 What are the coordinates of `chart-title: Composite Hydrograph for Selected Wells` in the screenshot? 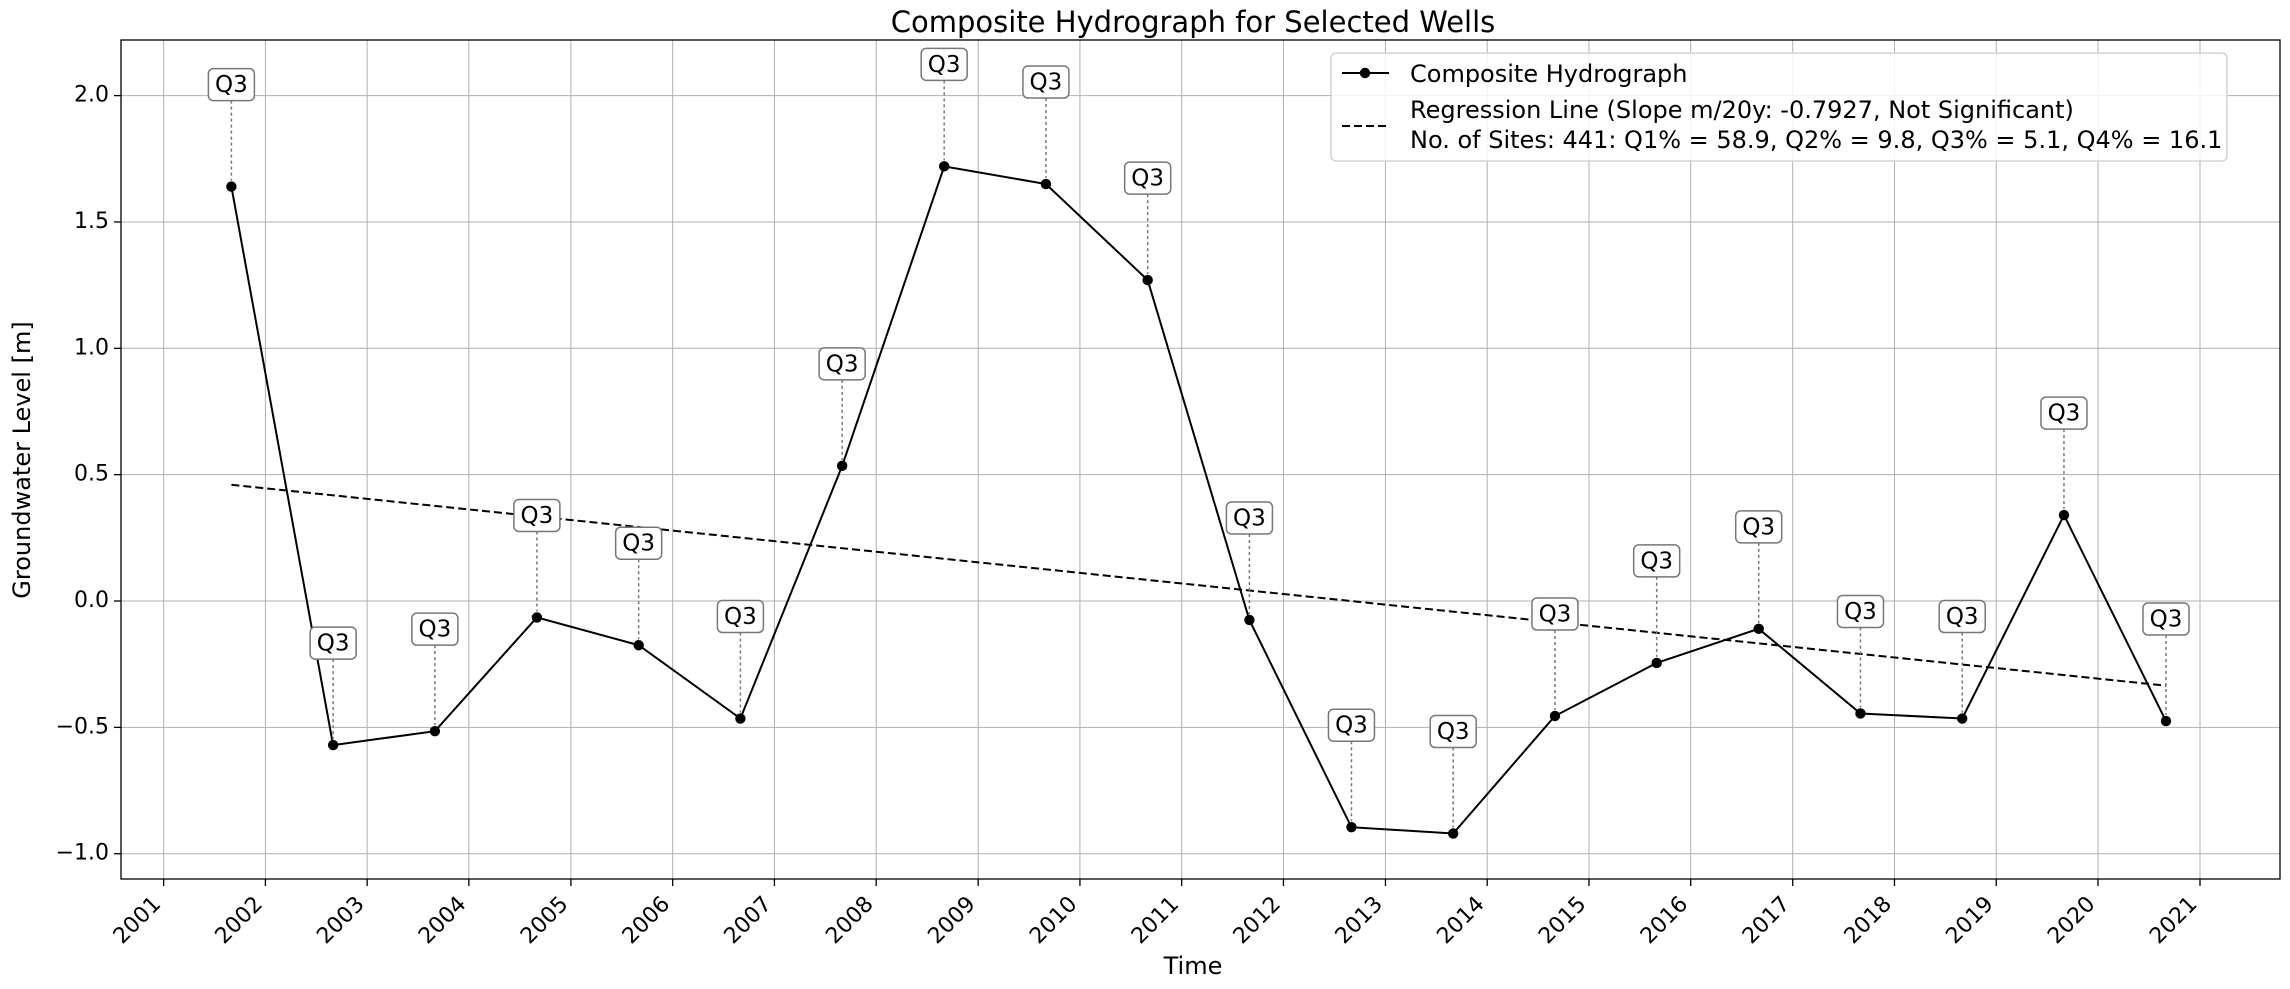 It's located at (1193, 22).